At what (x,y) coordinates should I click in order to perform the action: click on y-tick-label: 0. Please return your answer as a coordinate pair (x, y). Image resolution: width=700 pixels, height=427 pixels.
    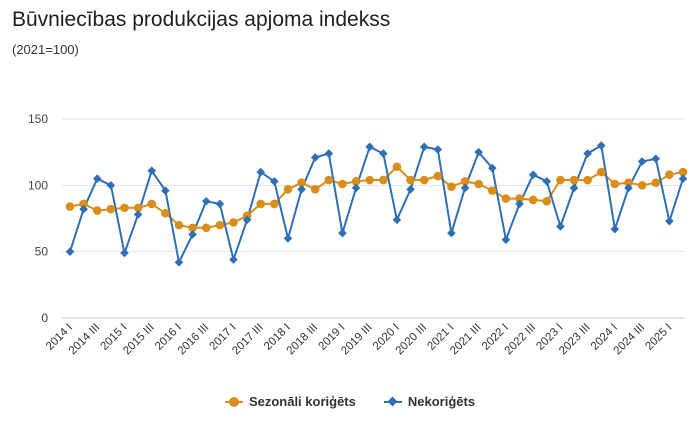
    Looking at the image, I should click on (44, 318).